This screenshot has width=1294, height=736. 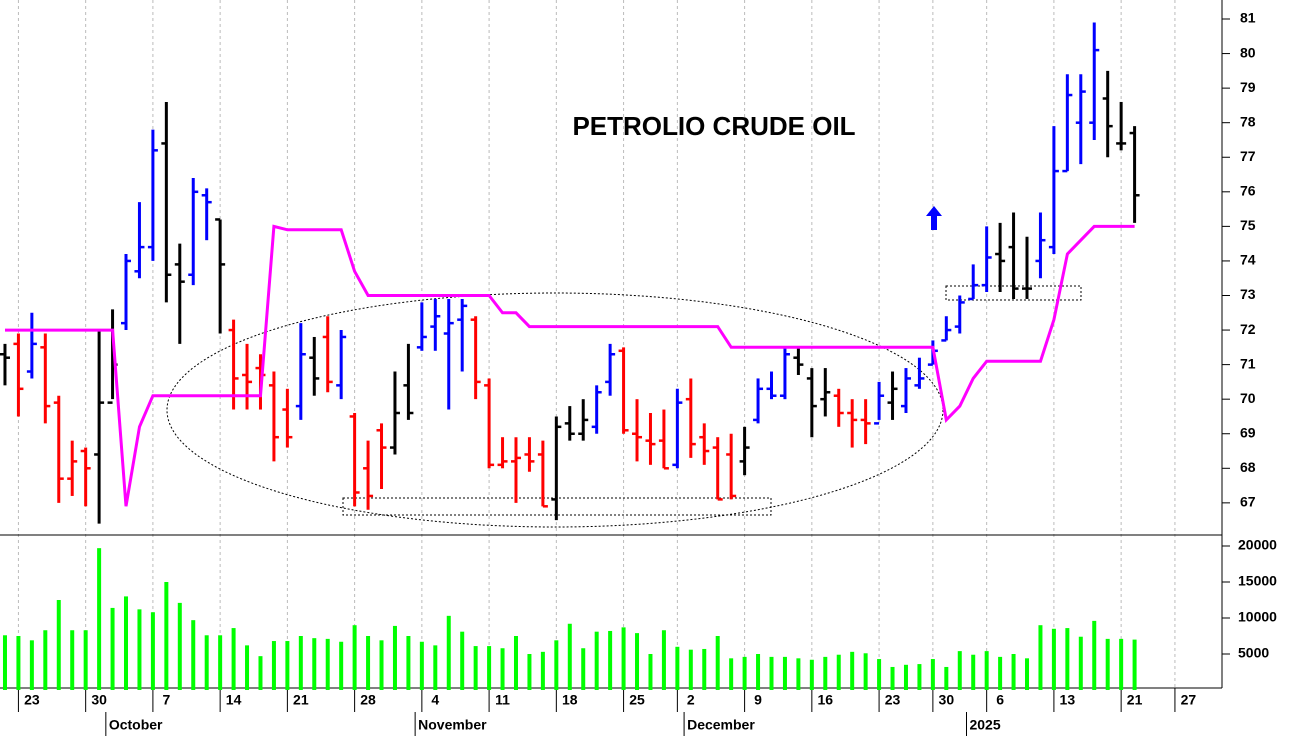 I want to click on x-tick-label: 28, so click(x=368, y=700).